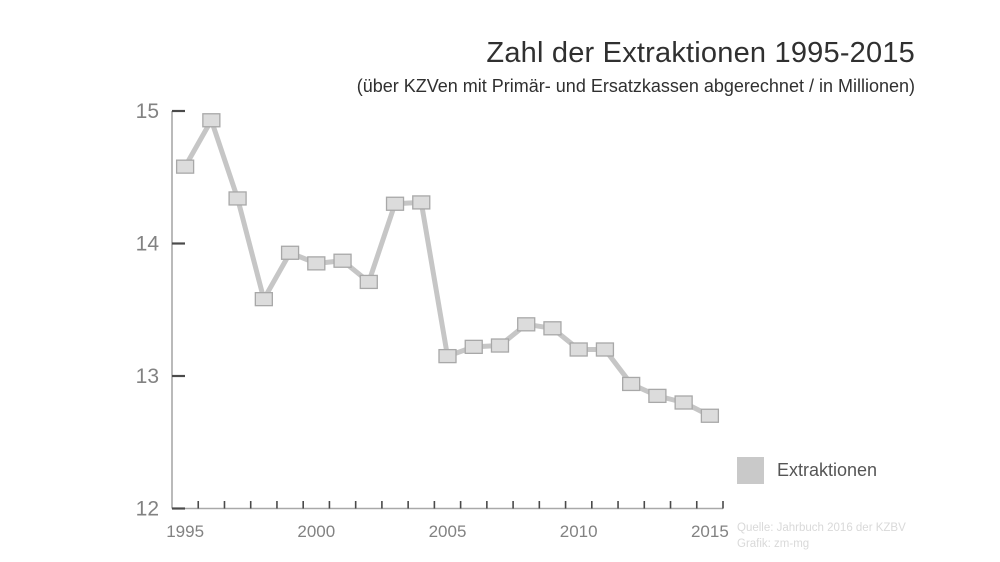 This screenshot has width=1000, height=562. Describe the element at coordinates (147, 111) in the screenshot. I see `y-axis-label: 15` at that location.